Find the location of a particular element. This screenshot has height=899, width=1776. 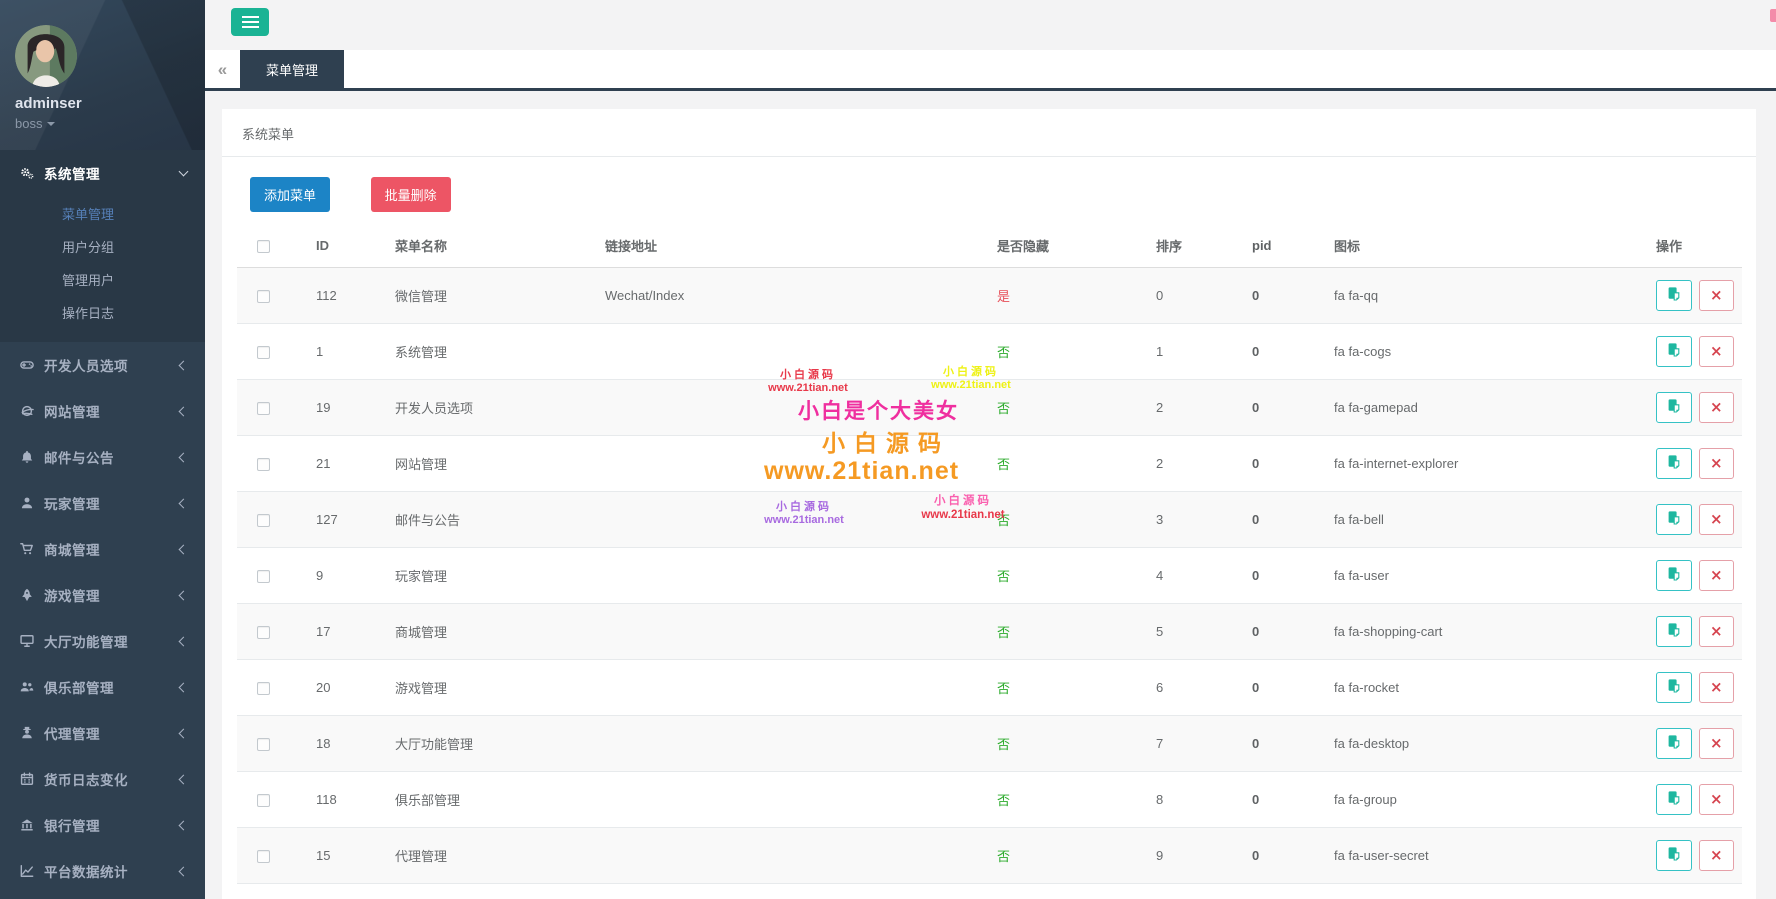

nav-section-system: 系统管理 菜单管理 用户分组 管理用户 操作日志 is located at coordinates (102, 246).